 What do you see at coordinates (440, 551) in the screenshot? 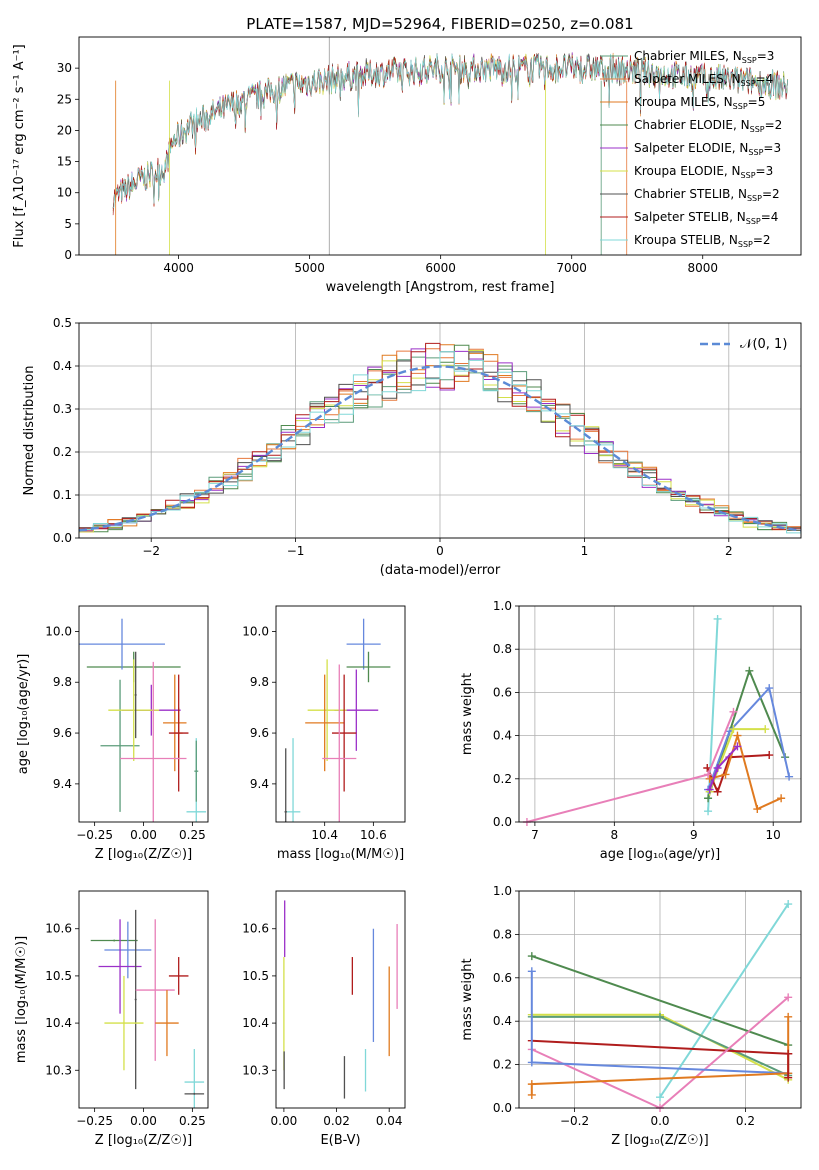
I see `x-tick-label: 0` at bounding box center [440, 551].